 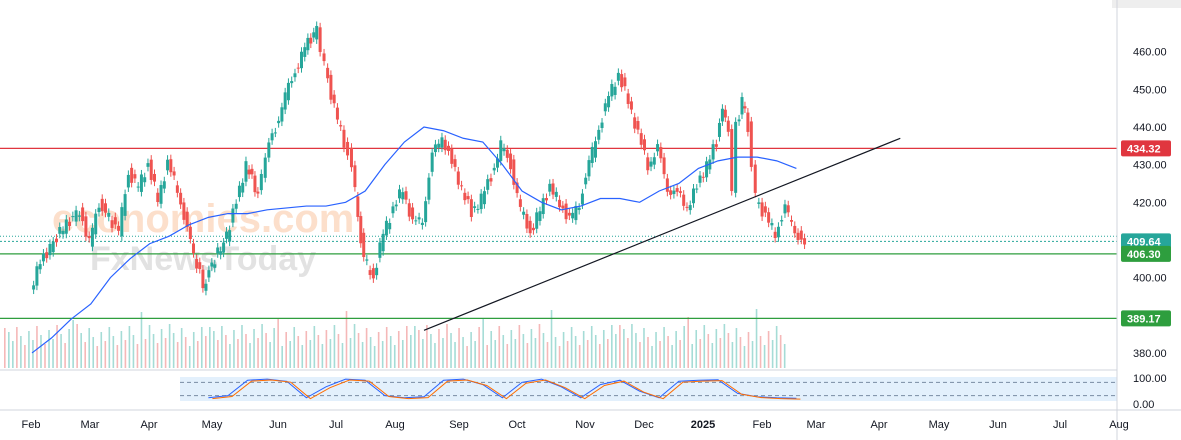 I want to click on time-tick-label: Jul, so click(x=336, y=425).